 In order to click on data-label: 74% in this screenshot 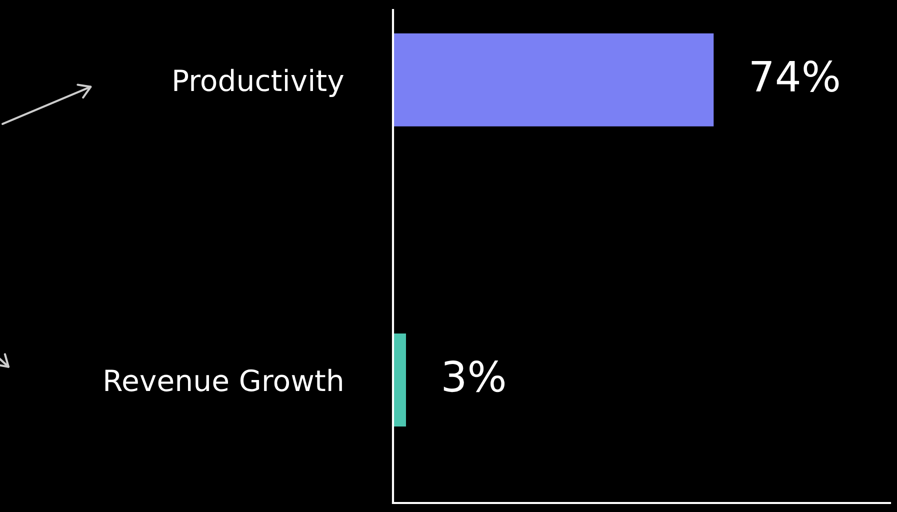, I will do `click(795, 76)`.